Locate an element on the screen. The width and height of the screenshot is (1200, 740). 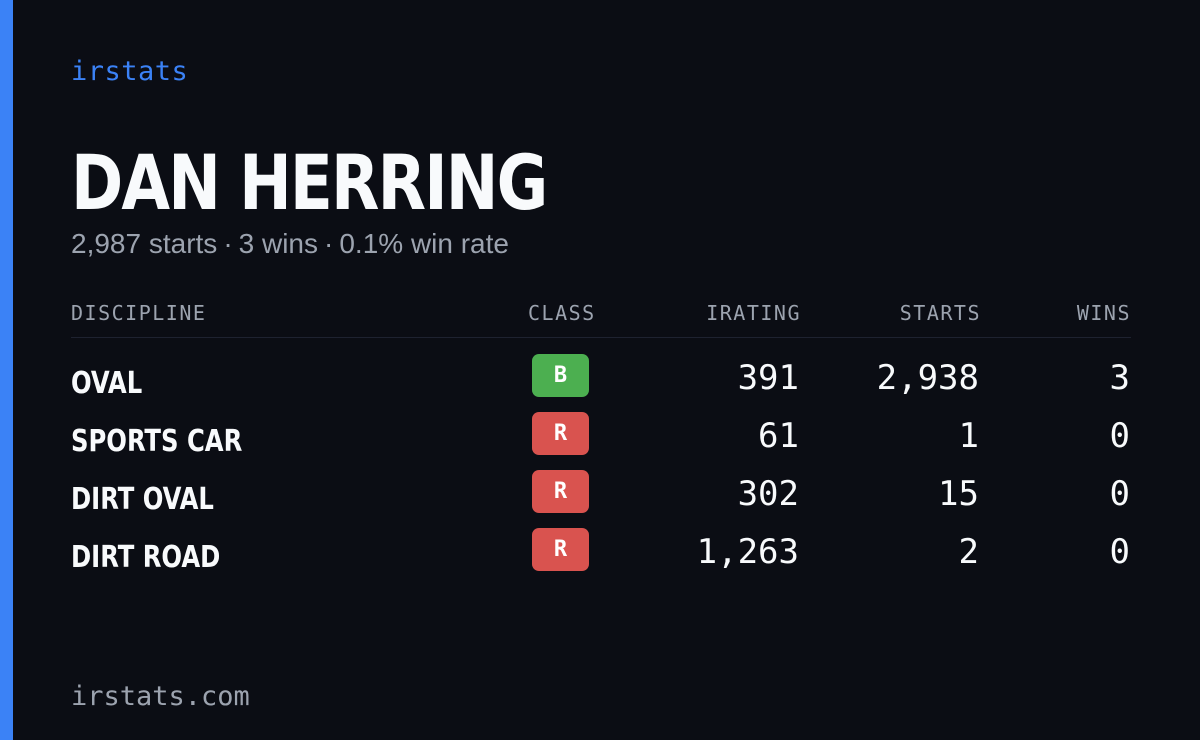
win-rate: 0.1% win rate is located at coordinates (424, 243).